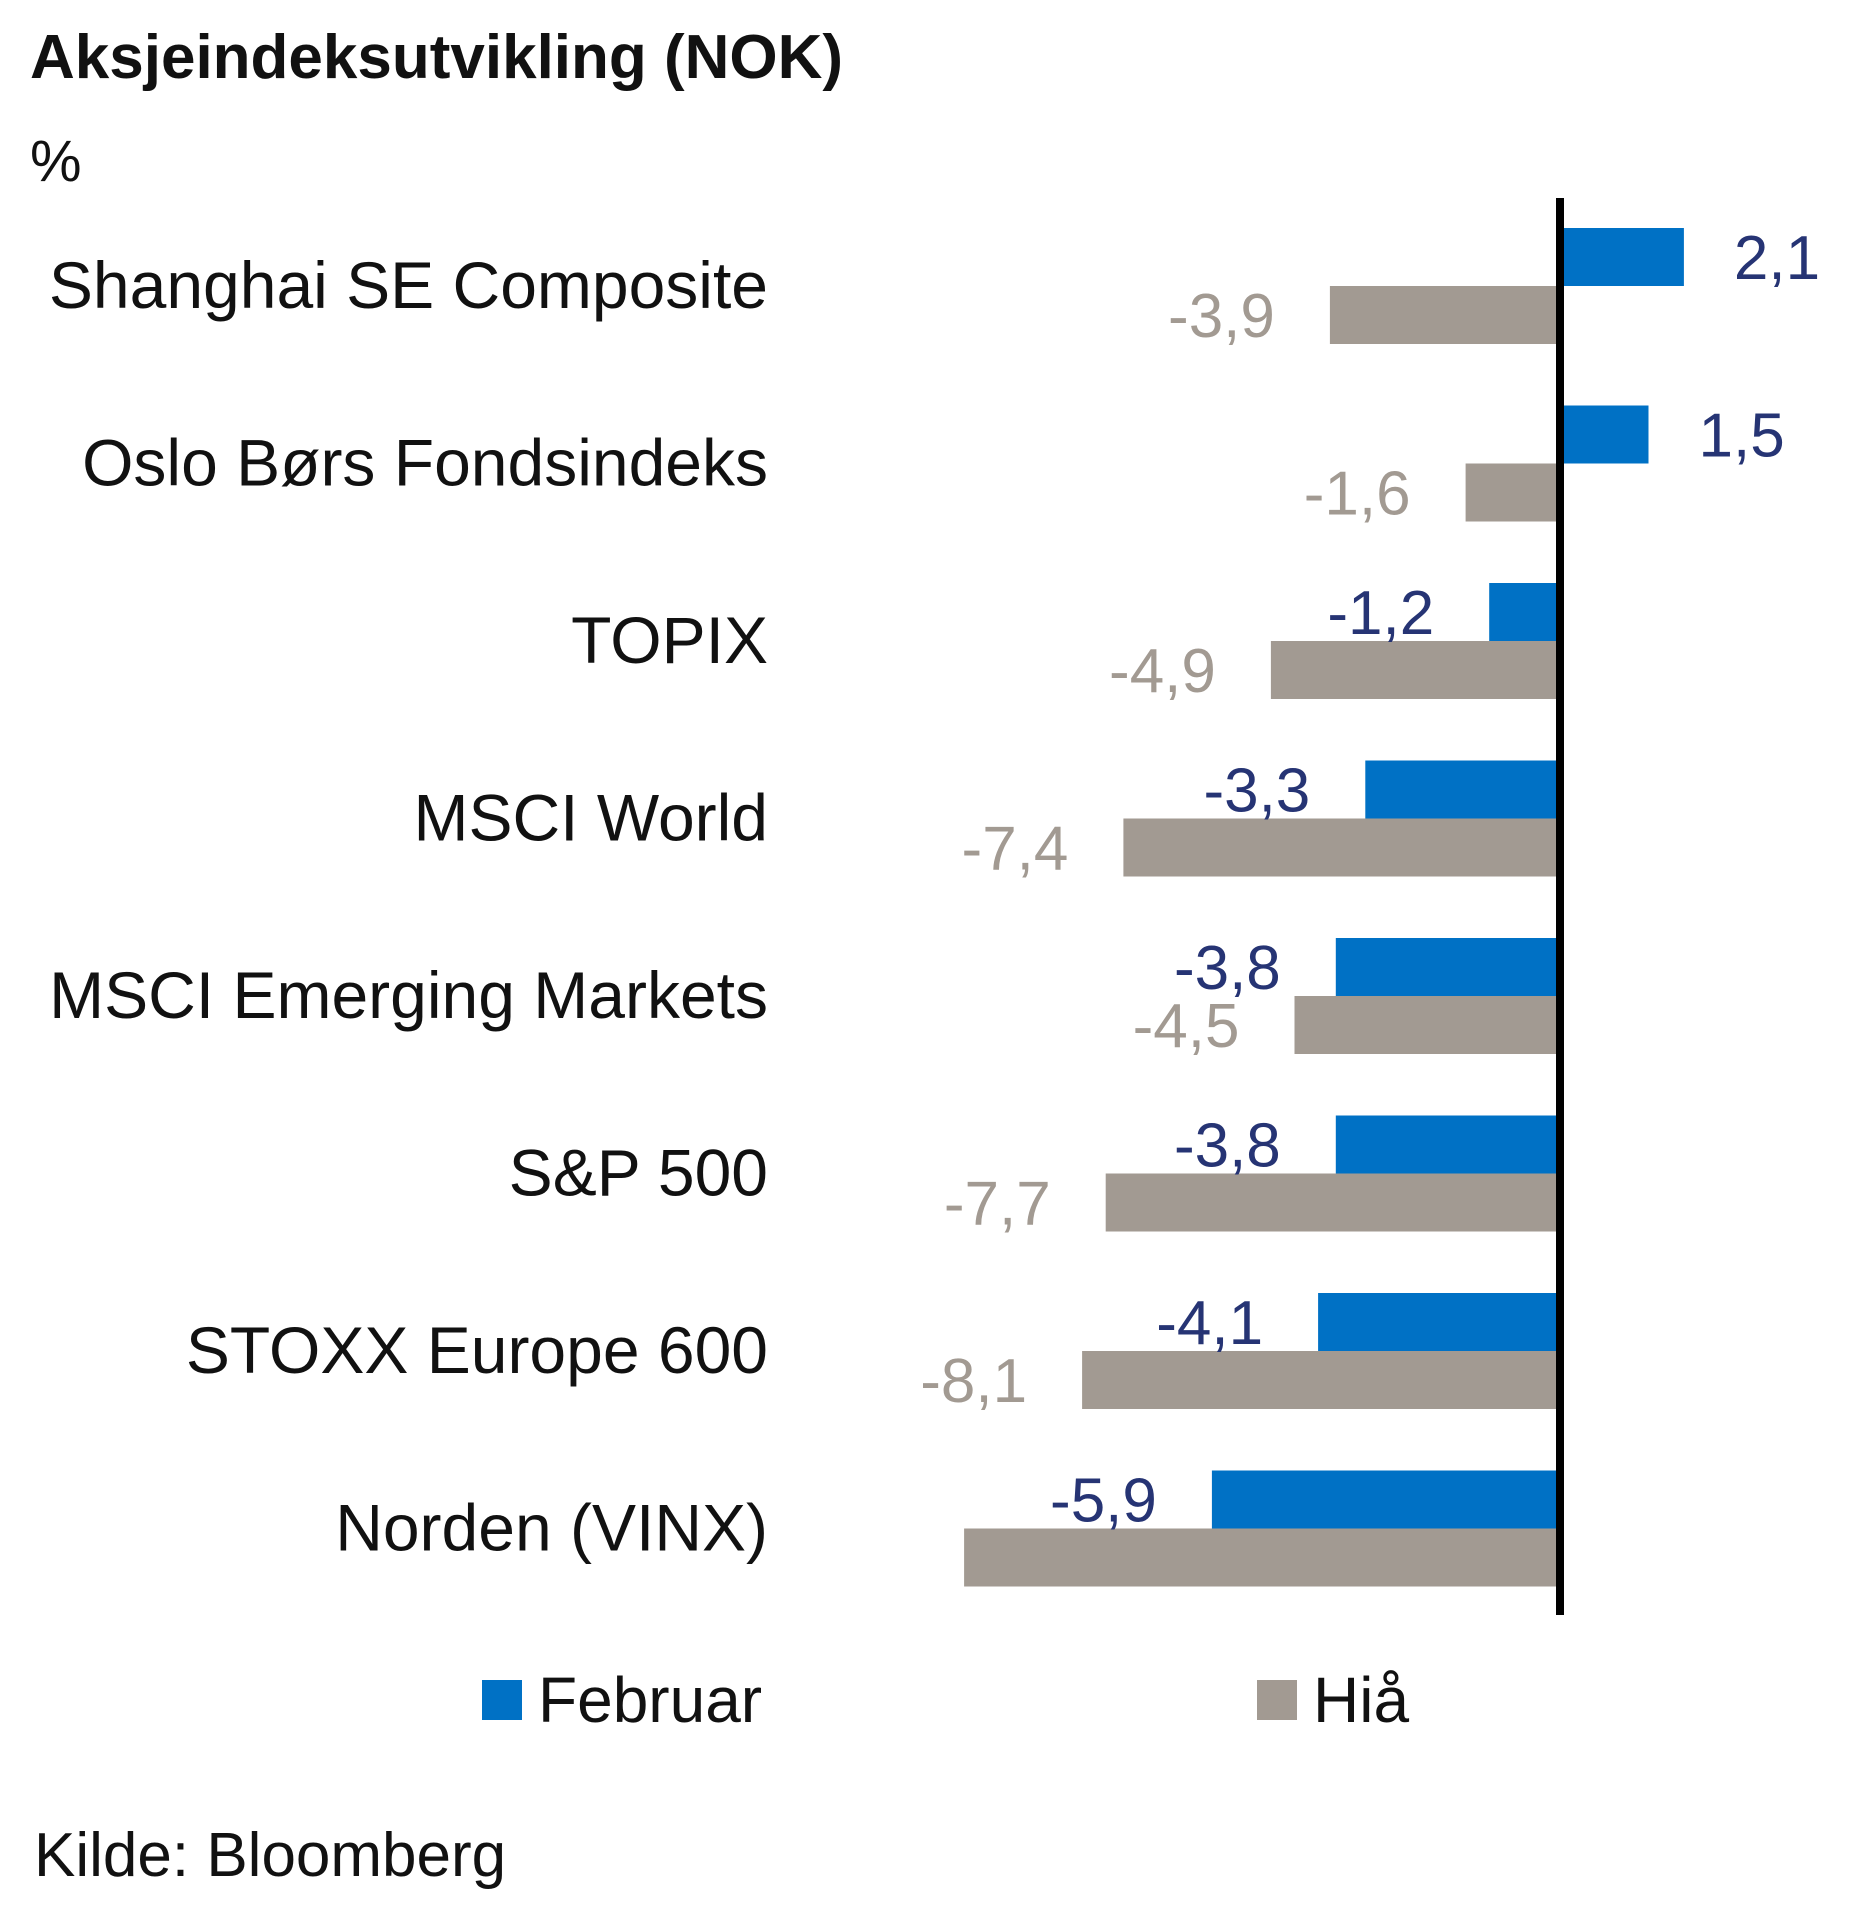 The height and width of the screenshot is (1920, 1869). What do you see at coordinates (1227, 1146) in the screenshot?
I see `value-label-februar-s-p-500: -3,8` at bounding box center [1227, 1146].